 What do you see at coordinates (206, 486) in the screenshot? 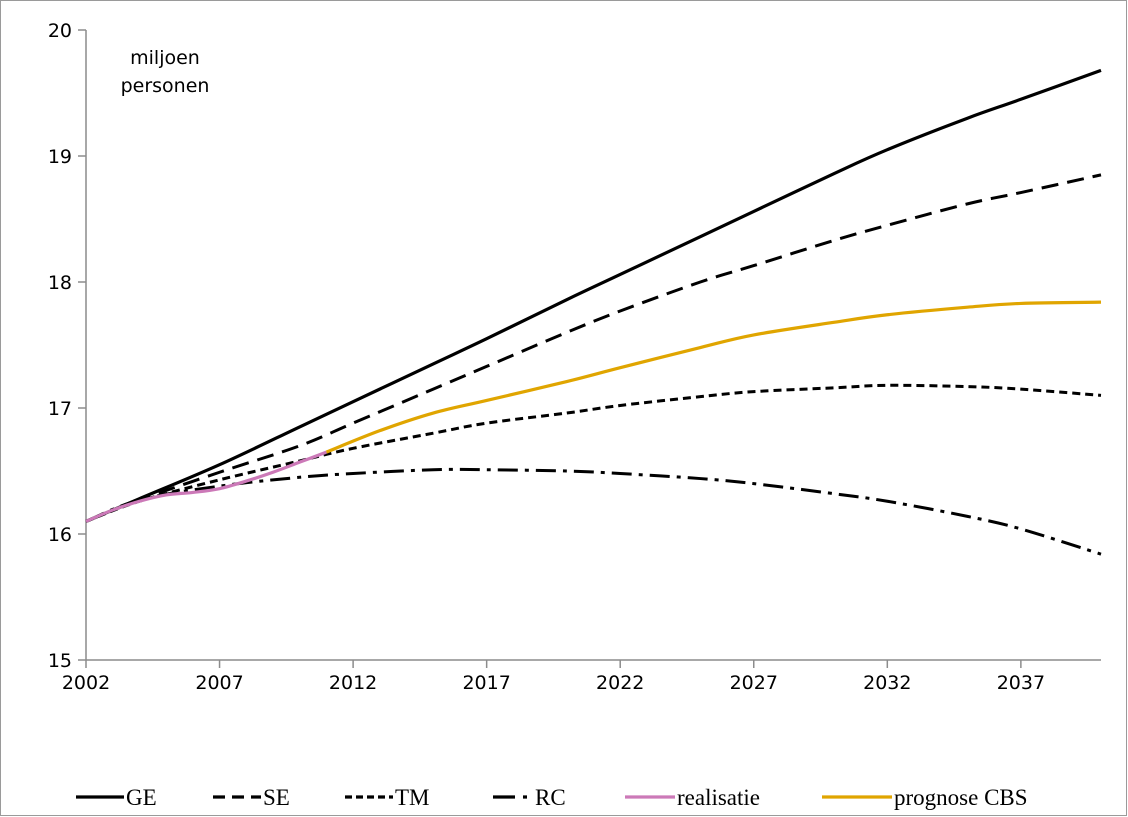
I see `series-line-realisatie` at bounding box center [206, 486].